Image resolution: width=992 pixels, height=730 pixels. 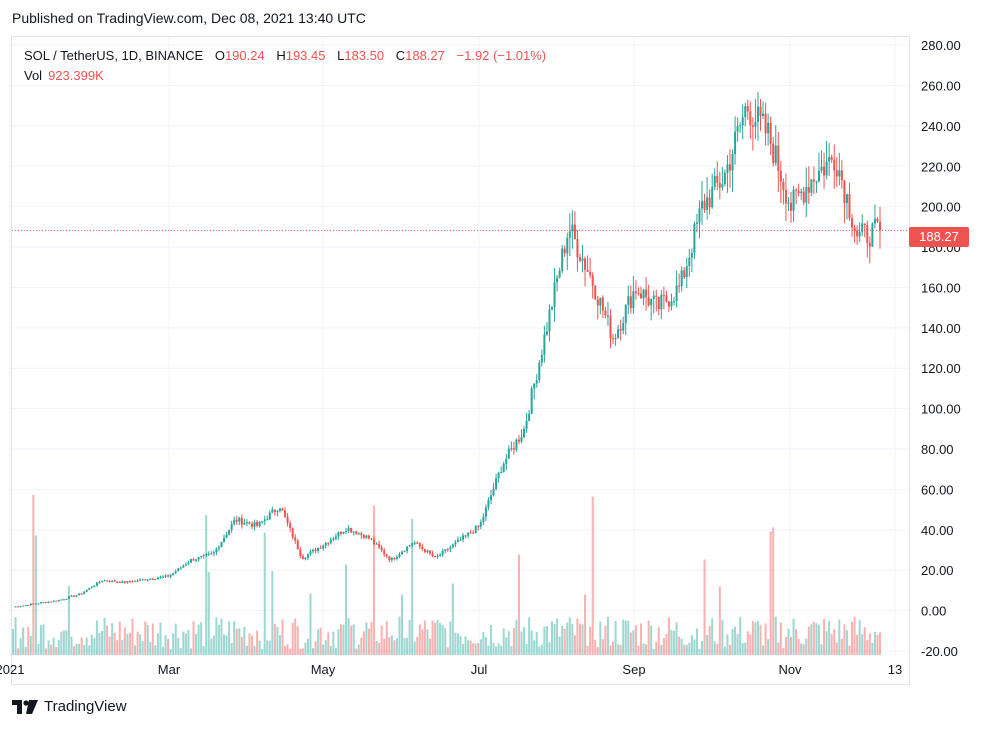 I want to click on footer-brand: TradingView, so click(x=69, y=706).